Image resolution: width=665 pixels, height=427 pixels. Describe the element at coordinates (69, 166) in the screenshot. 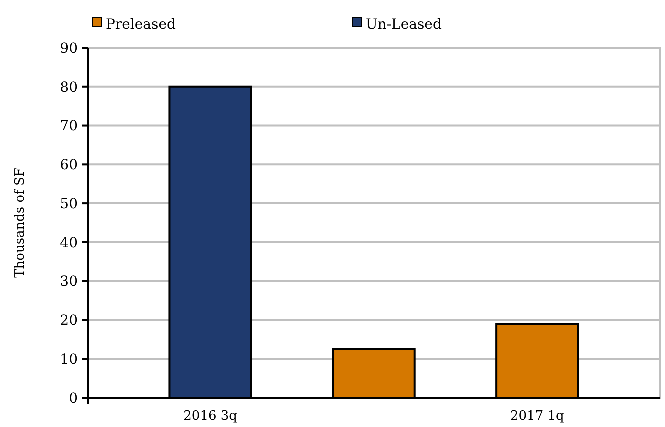

I see `y-tick-label: 60` at that location.